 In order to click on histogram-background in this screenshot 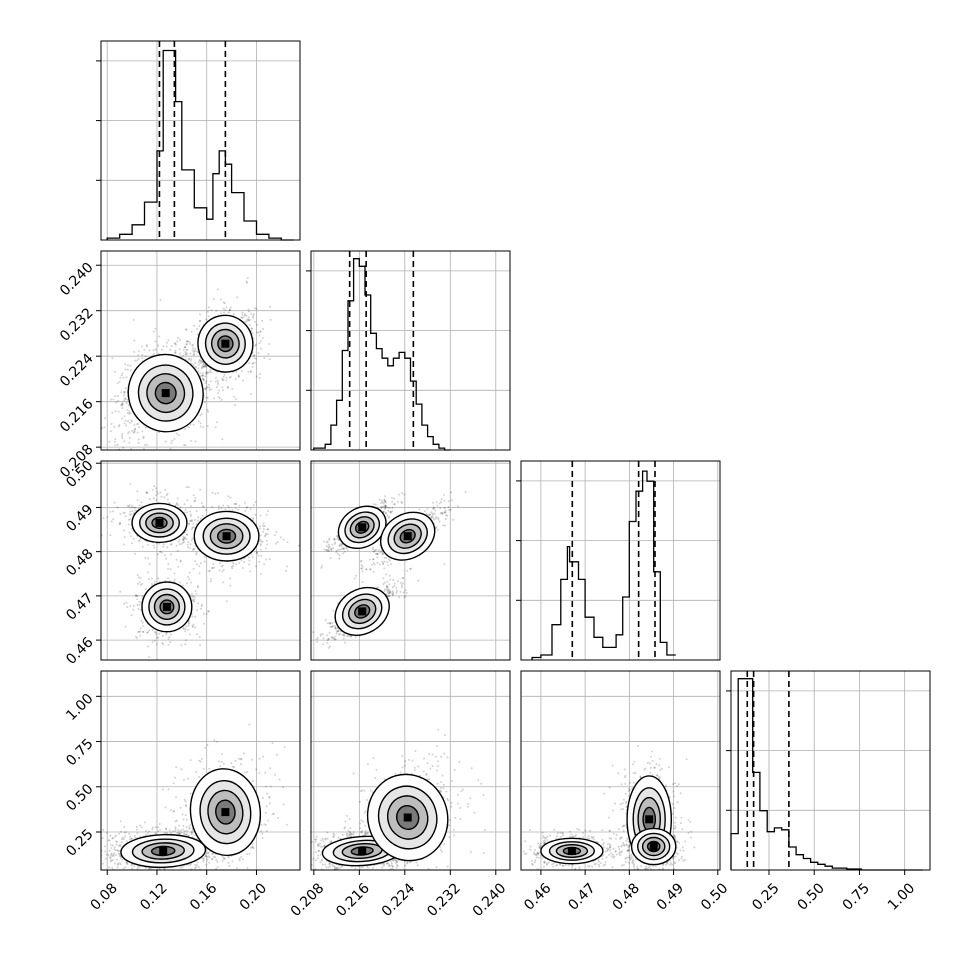, I will do `click(830, 770)`.